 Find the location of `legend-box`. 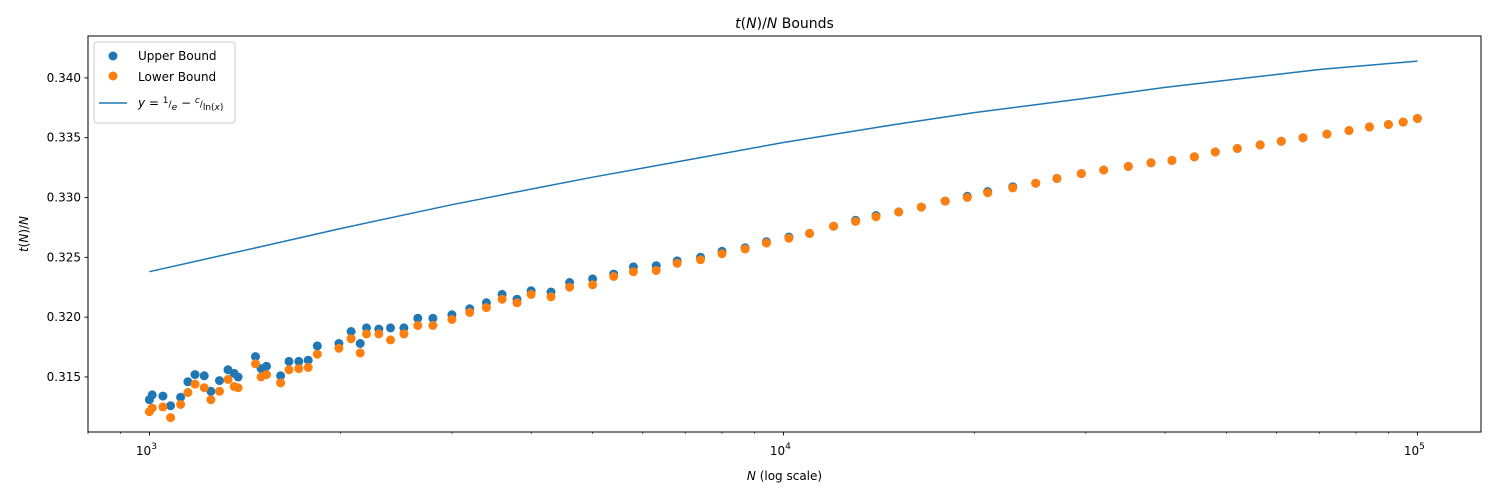

legend-box is located at coordinates (164, 82).